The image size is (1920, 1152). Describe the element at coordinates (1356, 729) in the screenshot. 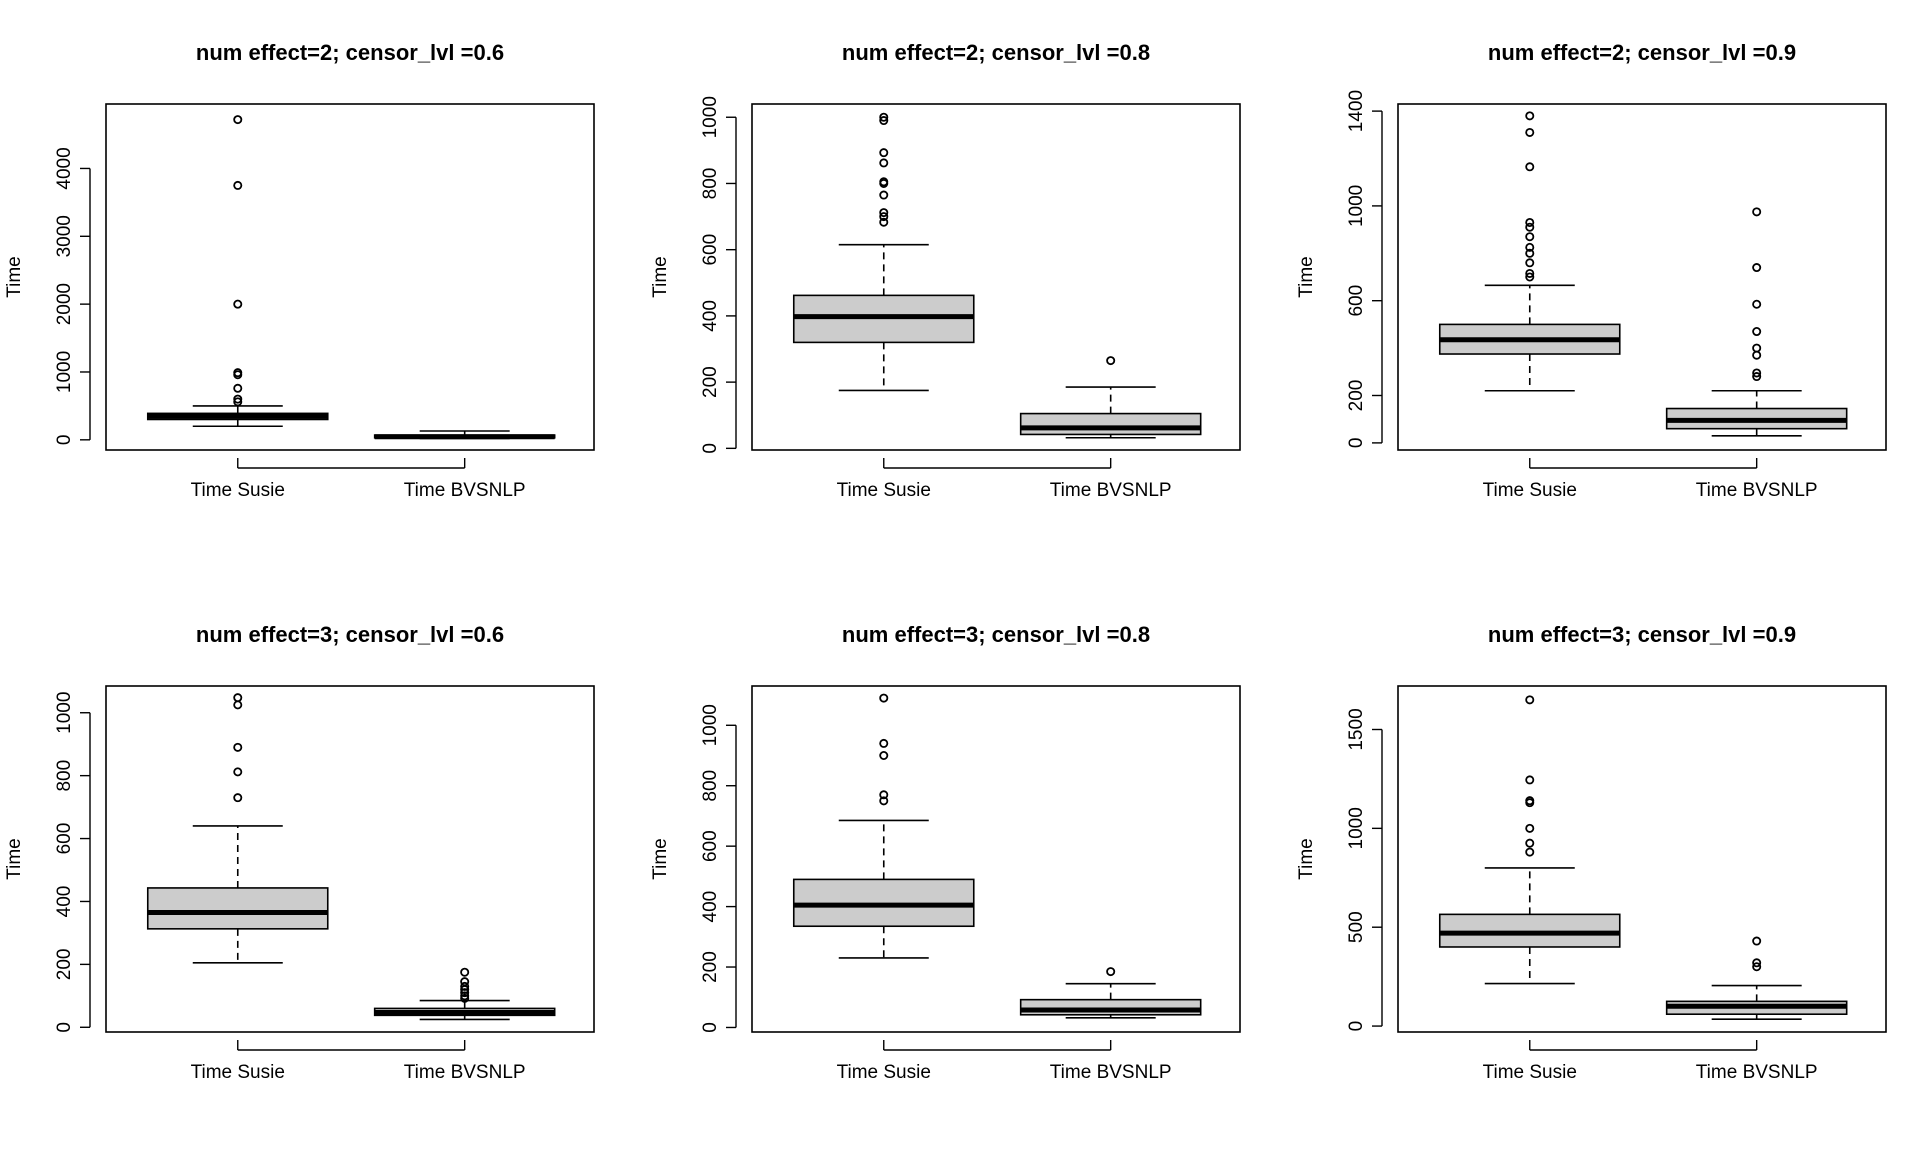

I see `y-tick-label: 1500` at that location.